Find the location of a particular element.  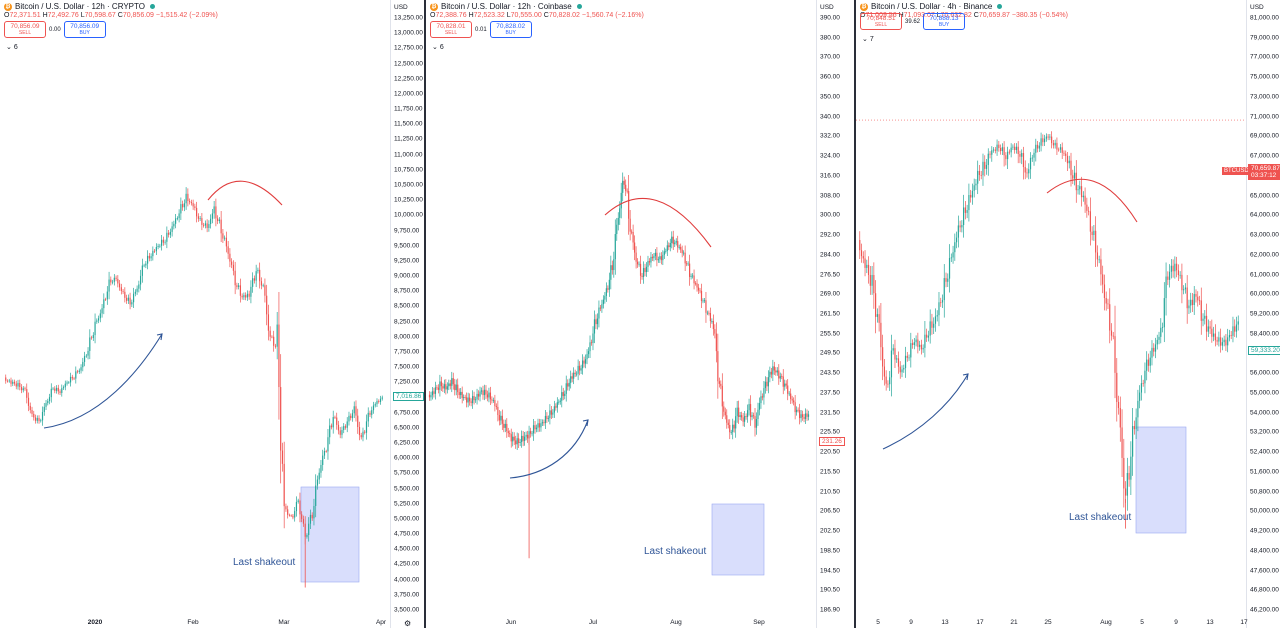

y-tick-label: 284.00 is located at coordinates (830, 255).